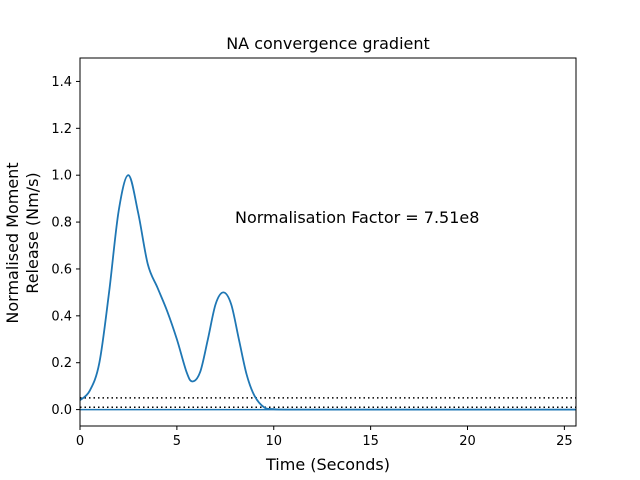 The width and height of the screenshot is (640, 480). Describe the element at coordinates (61, 269) in the screenshot. I see `y-tick-label: 0.6` at that location.